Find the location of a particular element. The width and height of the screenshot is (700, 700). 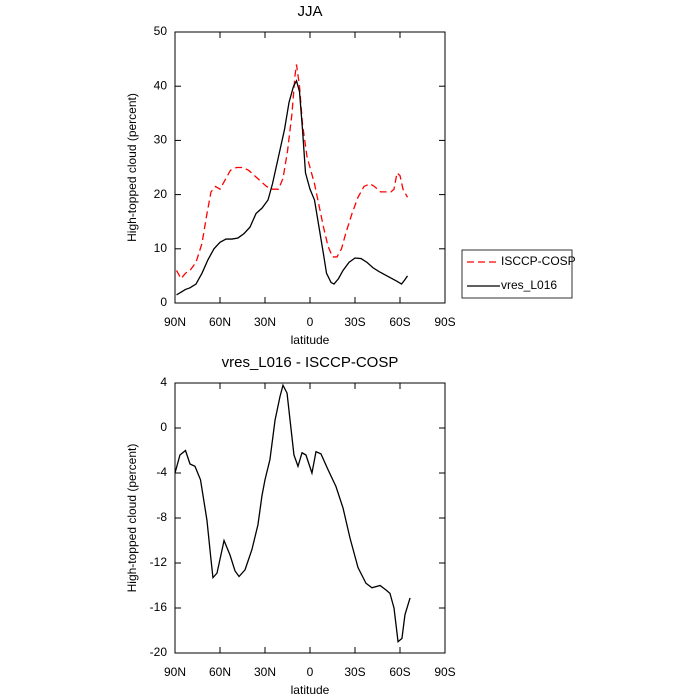

y-tick-label: 4 is located at coordinates (163, 382).